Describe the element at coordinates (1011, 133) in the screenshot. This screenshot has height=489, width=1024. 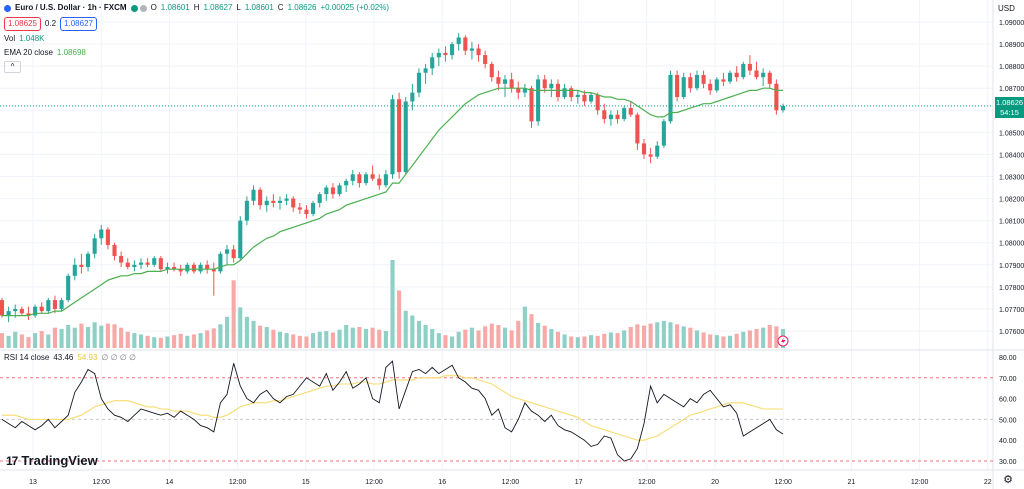
I see `price-tick-label: 1.08500` at that location.